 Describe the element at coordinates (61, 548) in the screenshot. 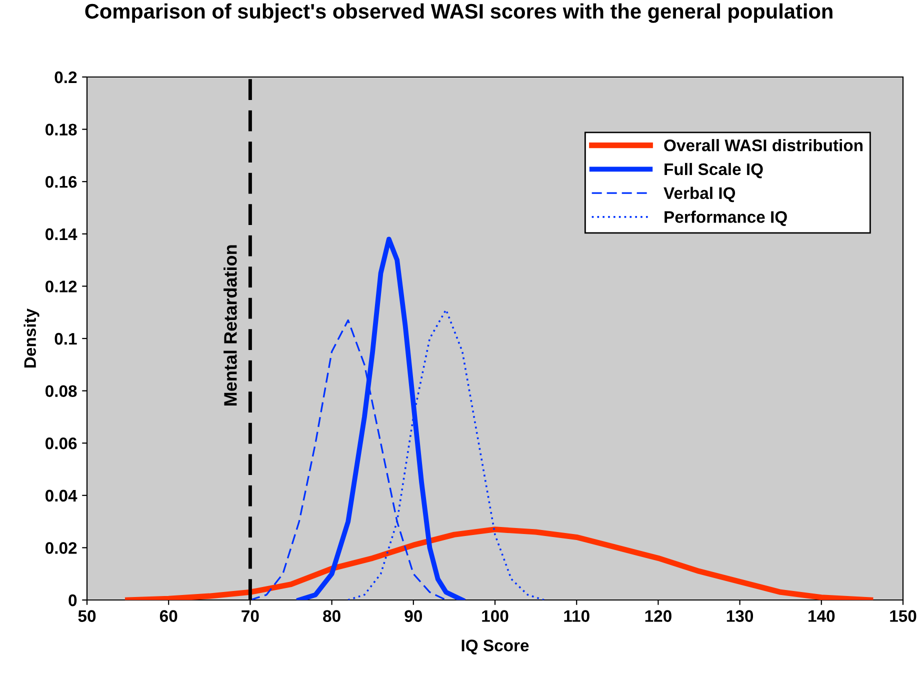

I see `y-tick-label: 0.02` at that location.